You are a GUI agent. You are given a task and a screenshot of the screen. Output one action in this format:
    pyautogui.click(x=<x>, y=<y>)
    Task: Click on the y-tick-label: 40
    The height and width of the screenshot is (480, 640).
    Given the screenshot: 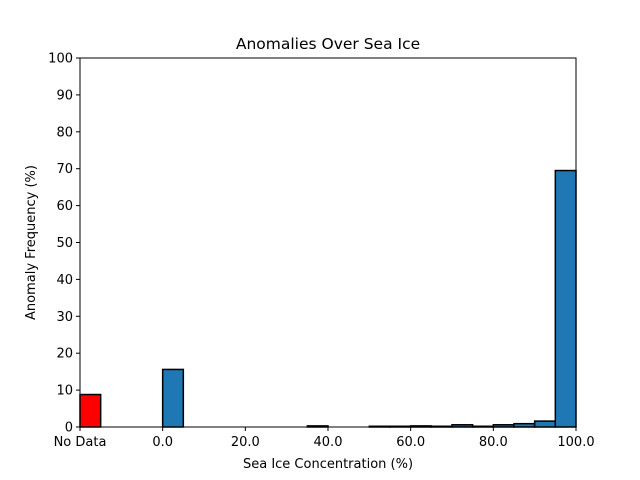 What is the action you would take?
    pyautogui.click(x=64, y=280)
    